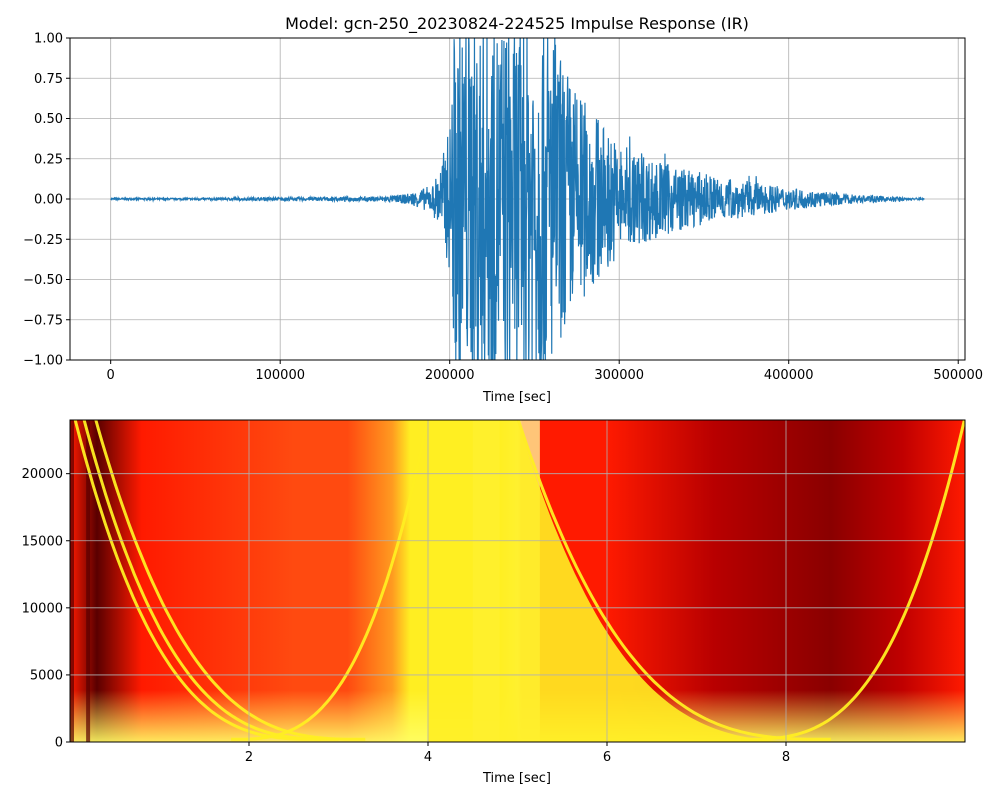 The image size is (1000, 800). I want to click on ir-x-axis-label: Time [sec], so click(516, 397).